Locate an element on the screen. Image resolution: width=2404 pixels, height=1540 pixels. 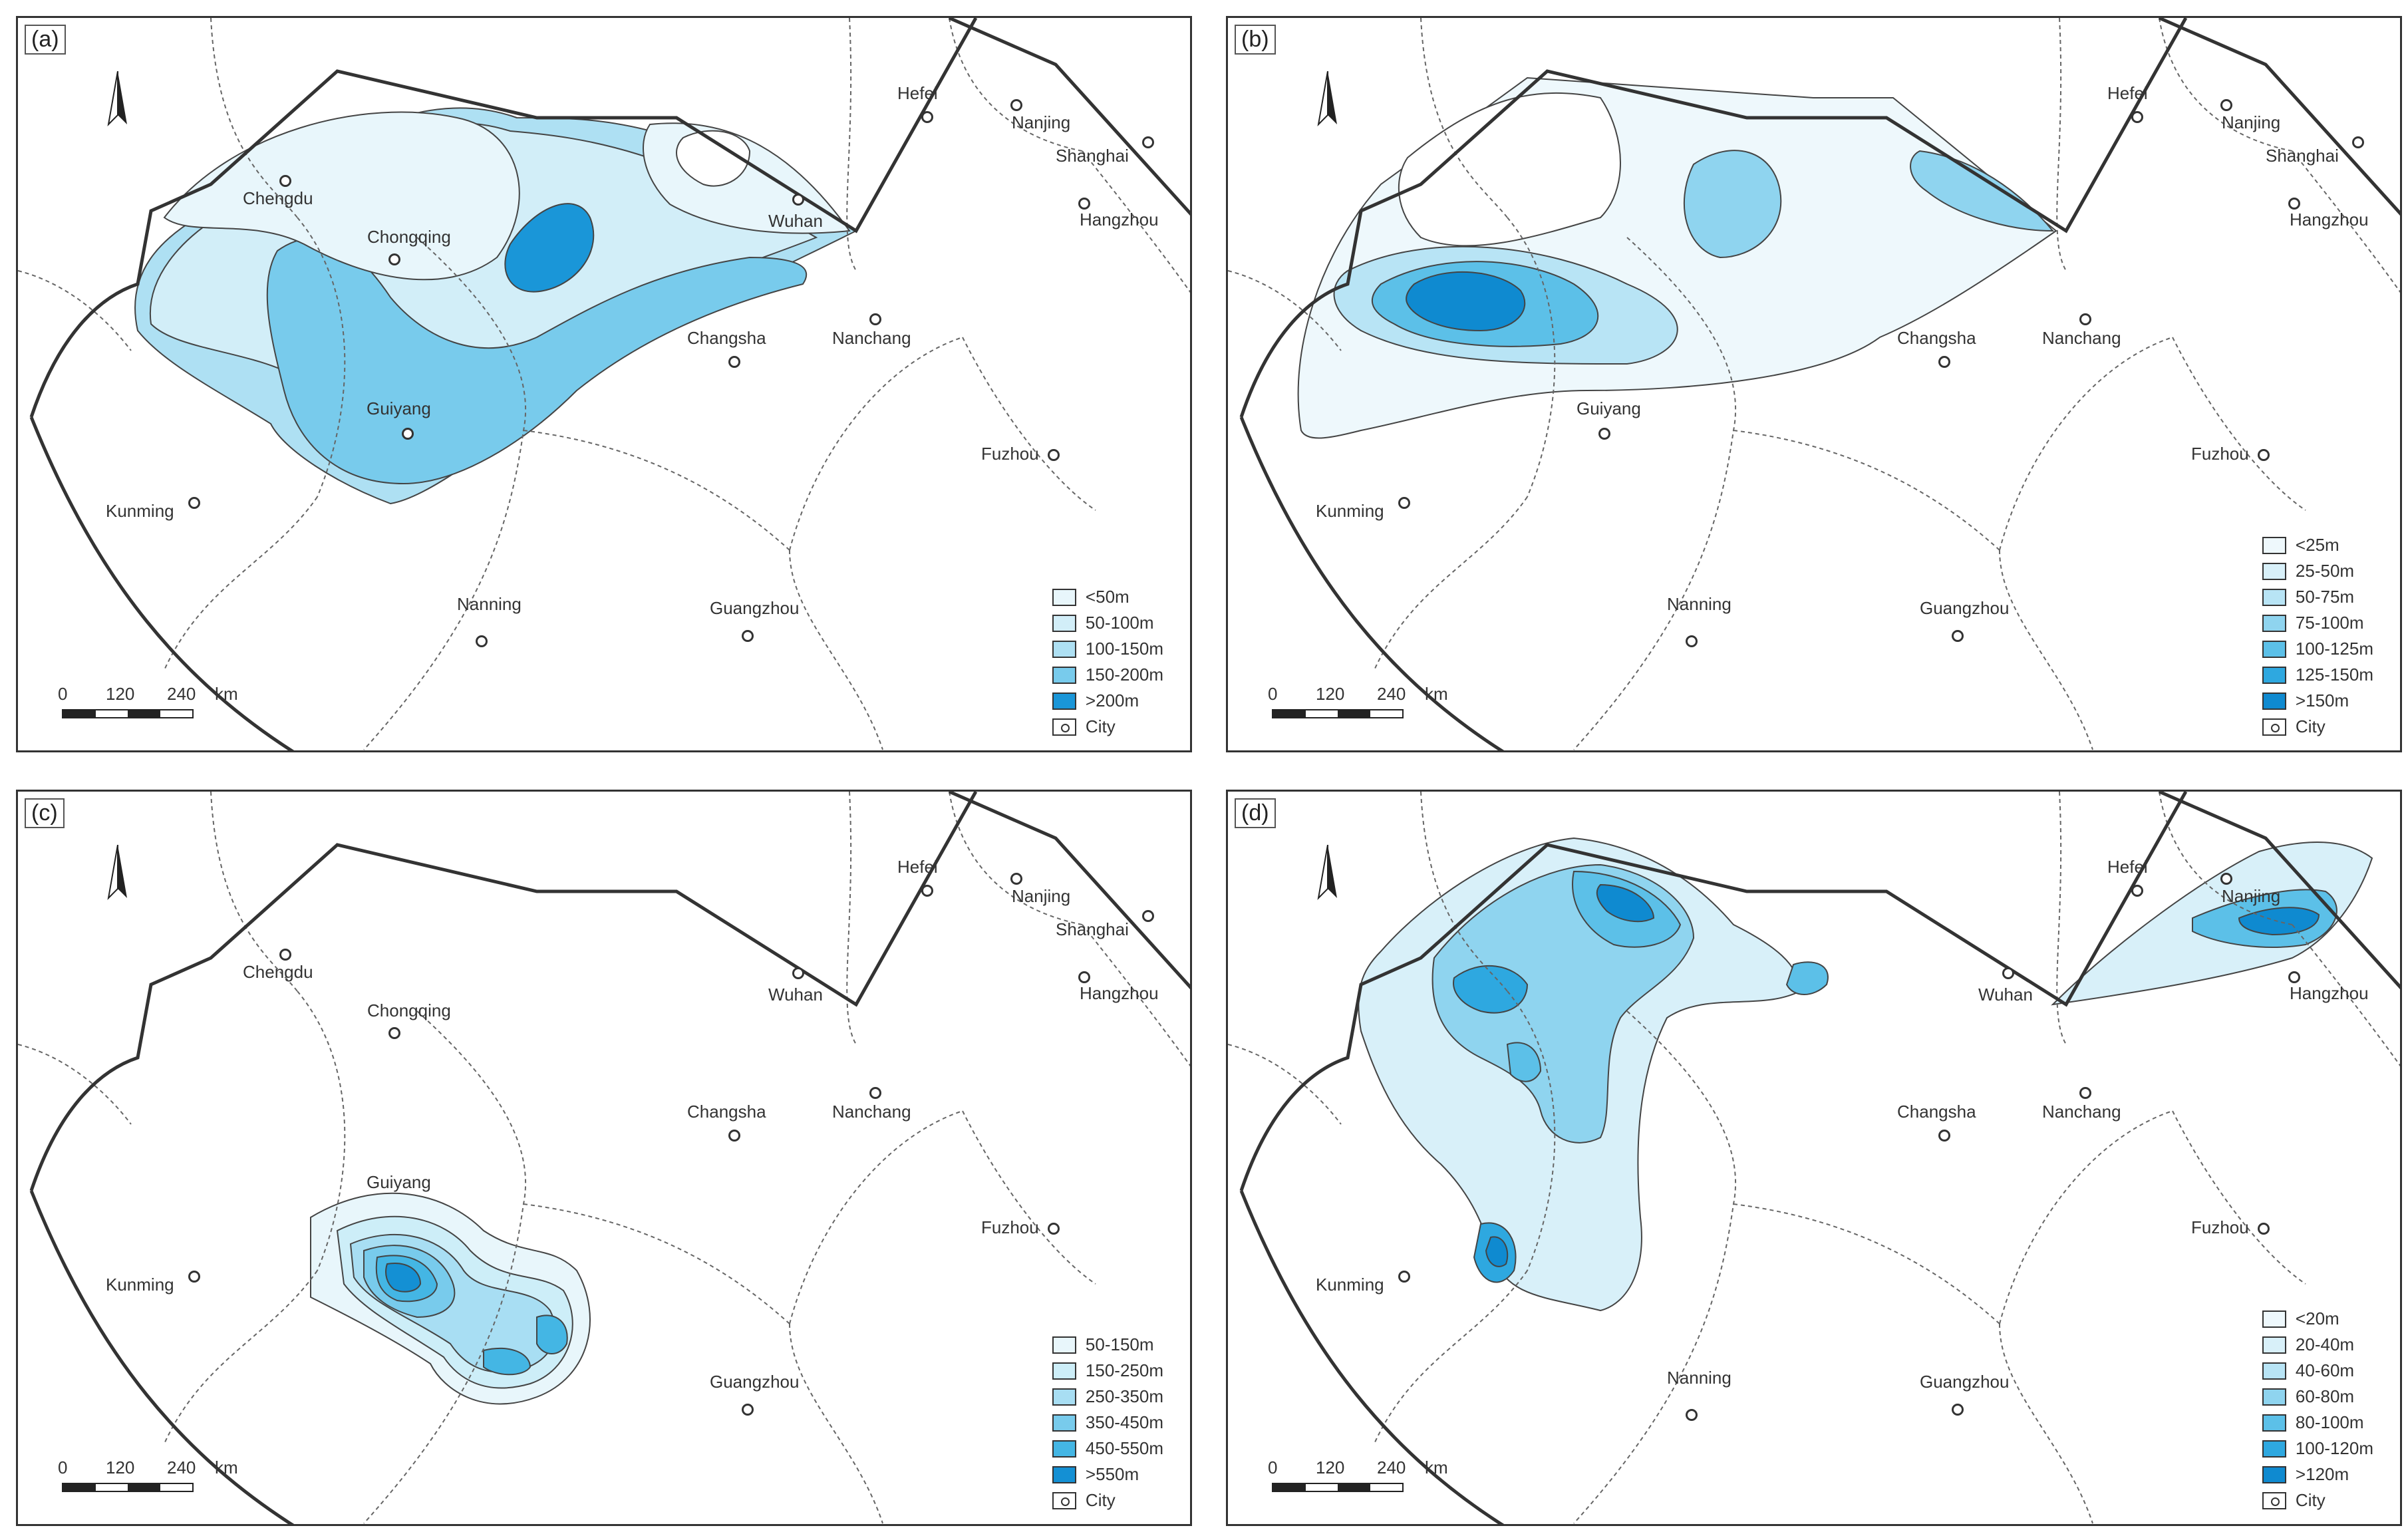
legend-item: 80-100m is located at coordinates (2317, 1423).